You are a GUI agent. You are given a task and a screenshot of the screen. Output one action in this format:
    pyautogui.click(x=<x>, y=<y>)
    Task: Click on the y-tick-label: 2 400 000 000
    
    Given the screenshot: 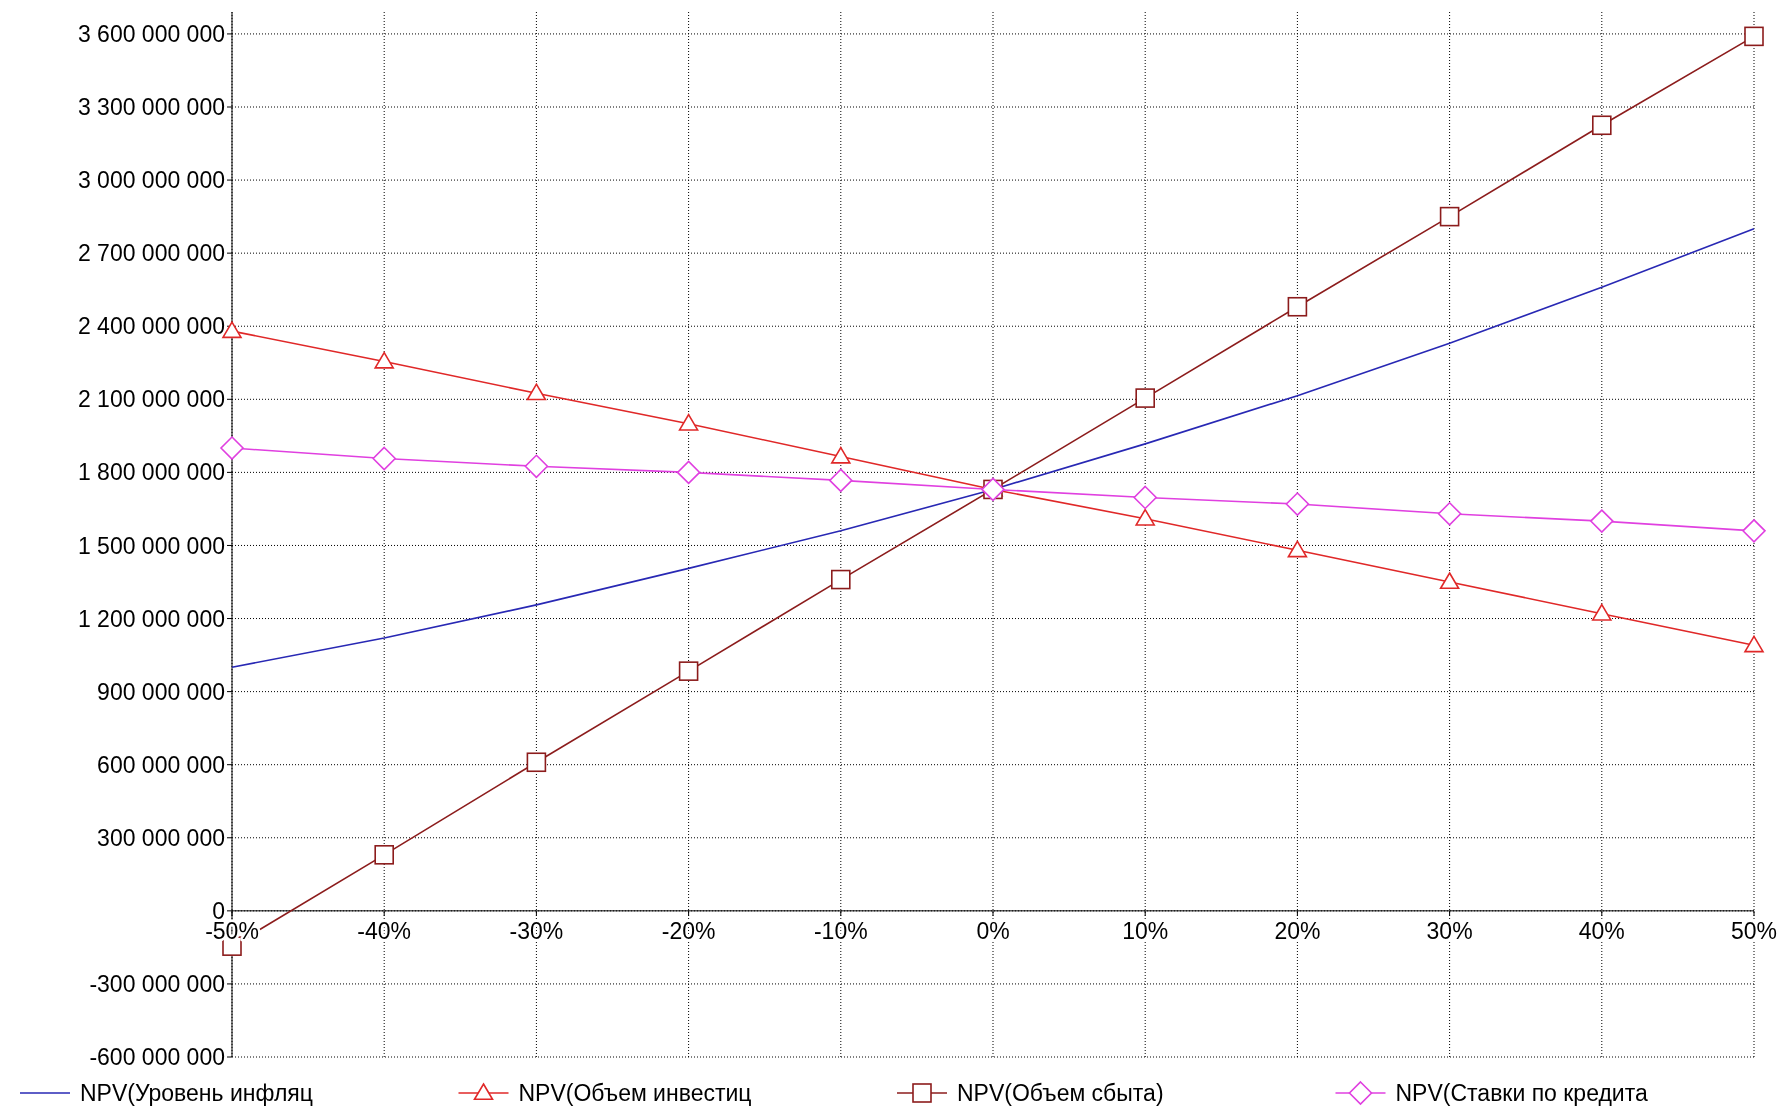 What is the action you would take?
    pyautogui.click(x=151, y=326)
    